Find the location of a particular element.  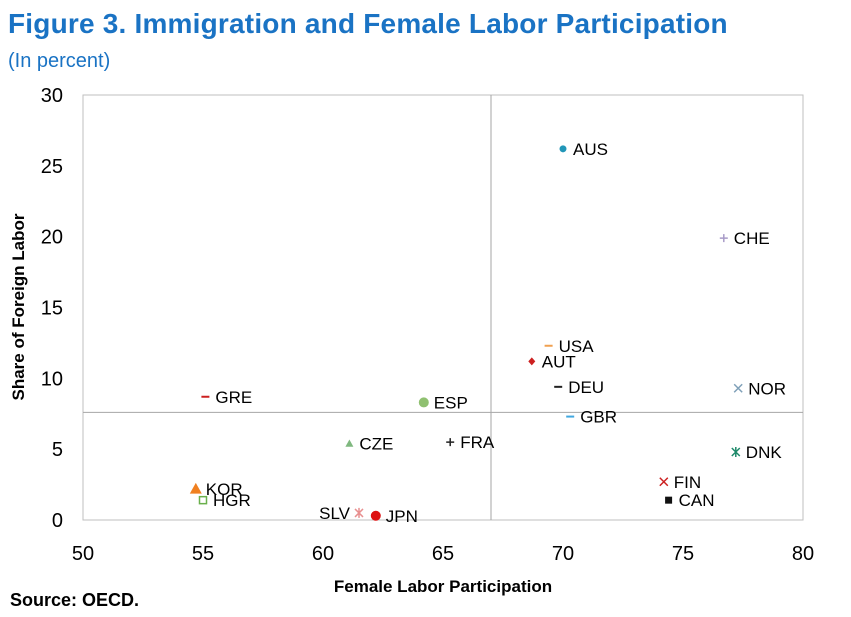

point-label: CHE is located at coordinates (752, 238).